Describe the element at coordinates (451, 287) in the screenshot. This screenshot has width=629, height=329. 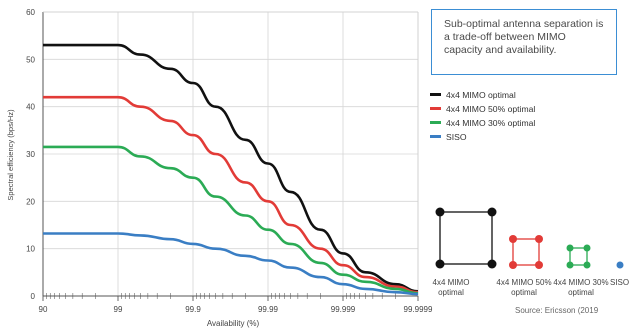
I see `antenna-label-optimal: 4x4 MIMO optimal` at that location.